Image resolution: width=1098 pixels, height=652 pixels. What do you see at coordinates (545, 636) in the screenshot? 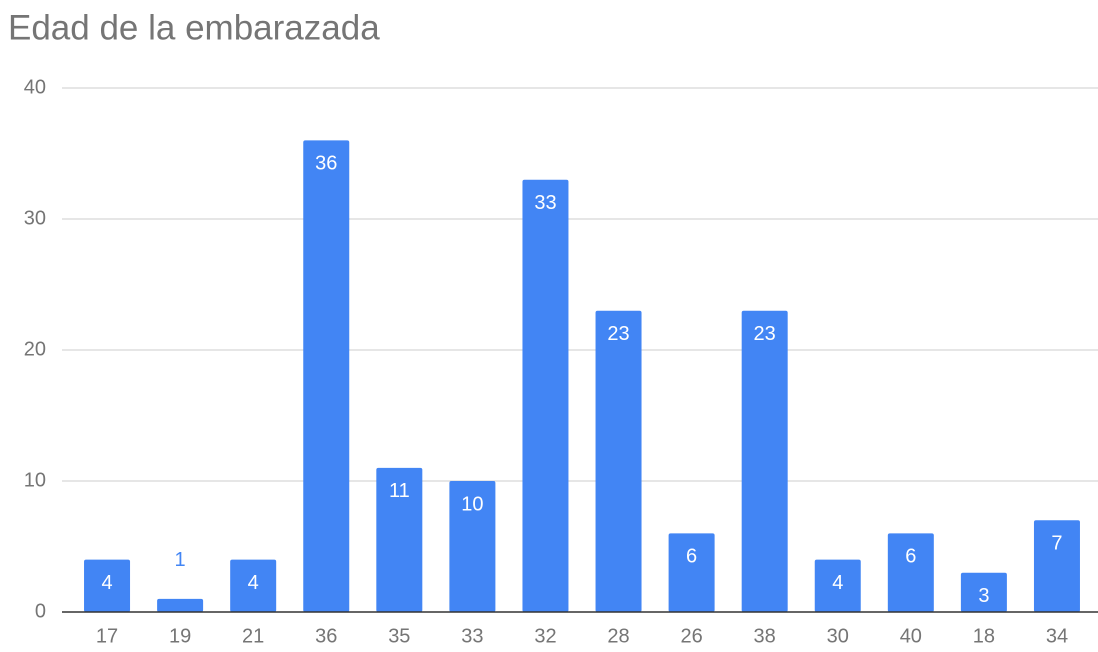
I see `x-tick-label: 32` at bounding box center [545, 636].